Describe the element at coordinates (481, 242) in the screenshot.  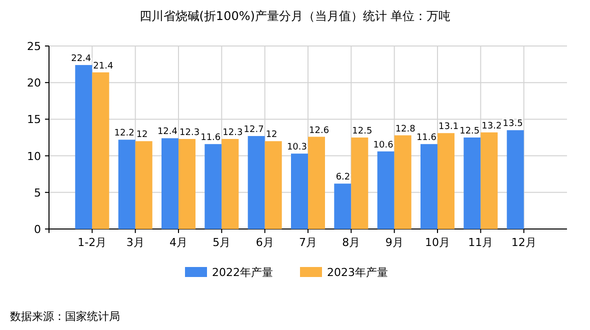
I see `x-tick-label: 11月` at that location.